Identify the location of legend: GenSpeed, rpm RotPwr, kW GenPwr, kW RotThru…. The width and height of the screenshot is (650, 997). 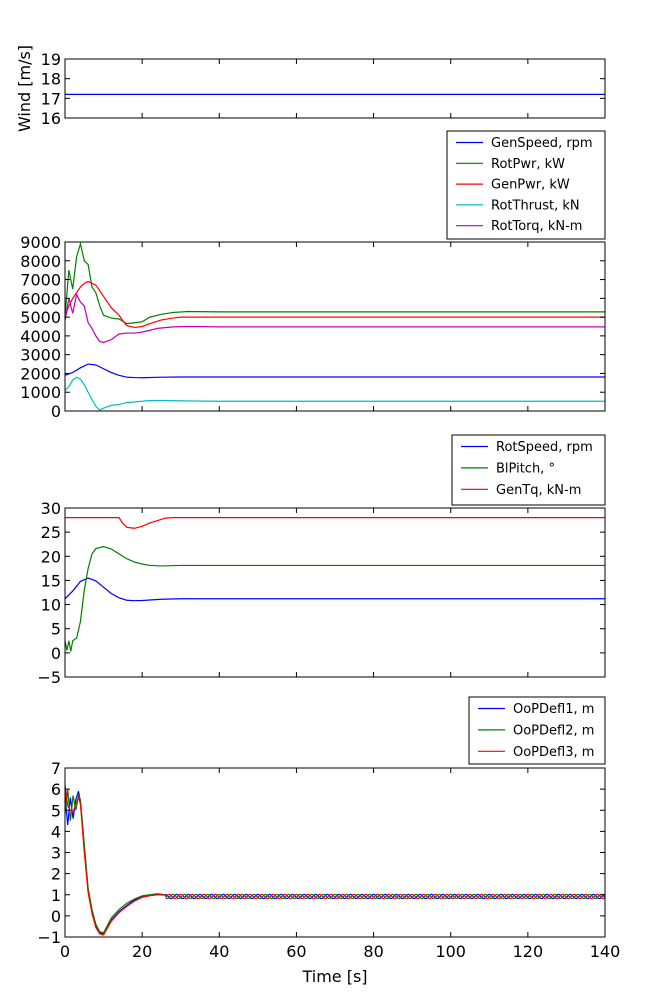
(526, 185).